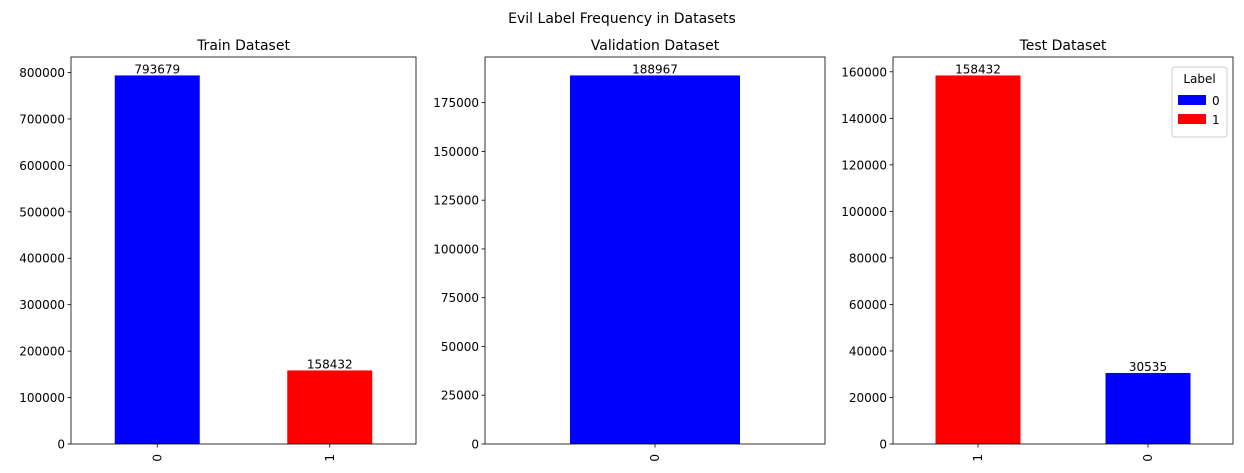  Describe the element at coordinates (868, 398) in the screenshot. I see `y-tick-label: 20000` at that location.